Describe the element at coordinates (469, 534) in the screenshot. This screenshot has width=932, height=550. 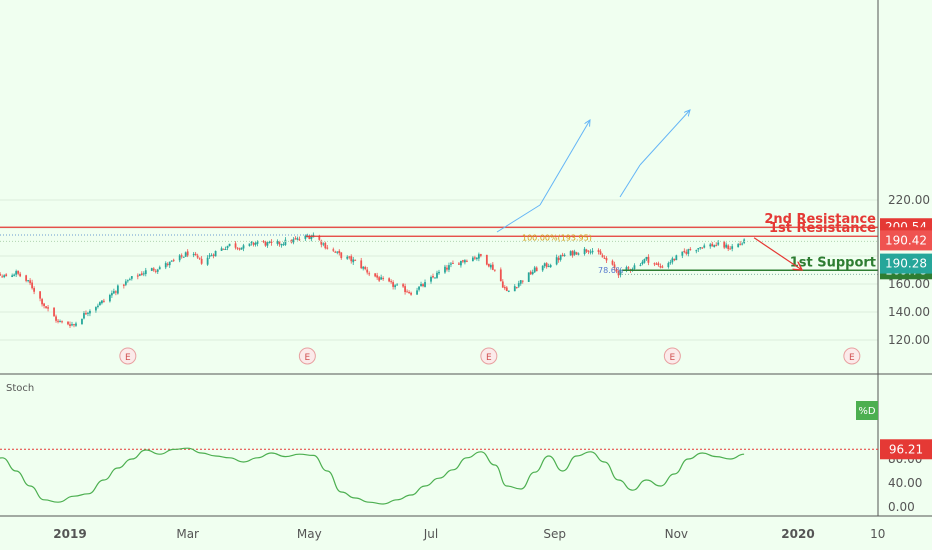
I see `time-axis: 2019 Mar May Jul Sep Nov 2020 10` at that location.